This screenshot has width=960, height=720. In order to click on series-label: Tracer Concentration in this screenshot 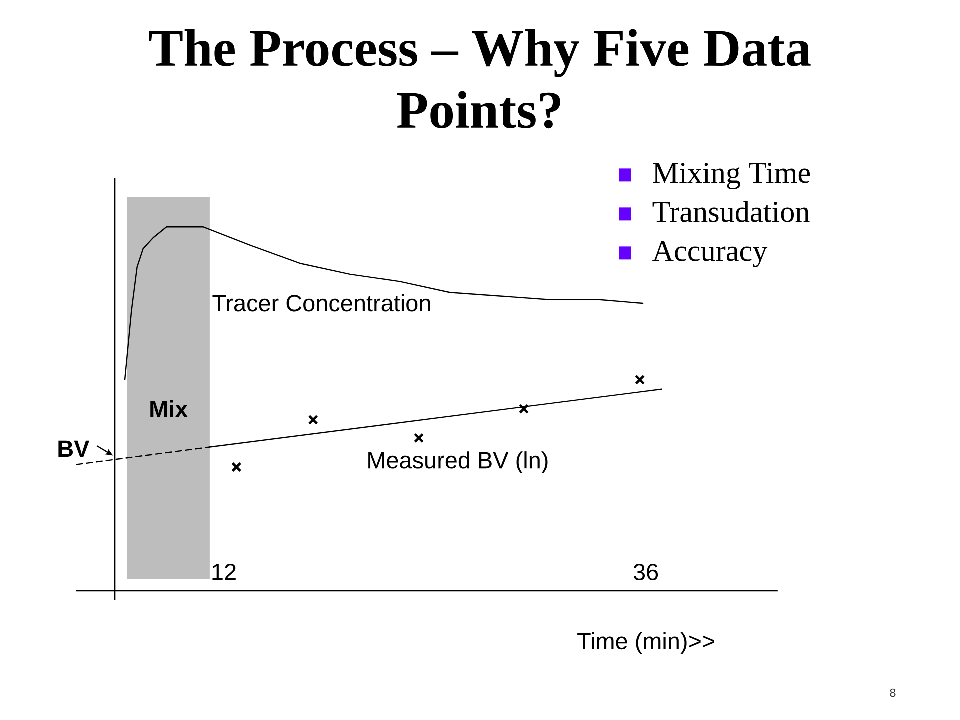, I will do `click(321, 303)`.